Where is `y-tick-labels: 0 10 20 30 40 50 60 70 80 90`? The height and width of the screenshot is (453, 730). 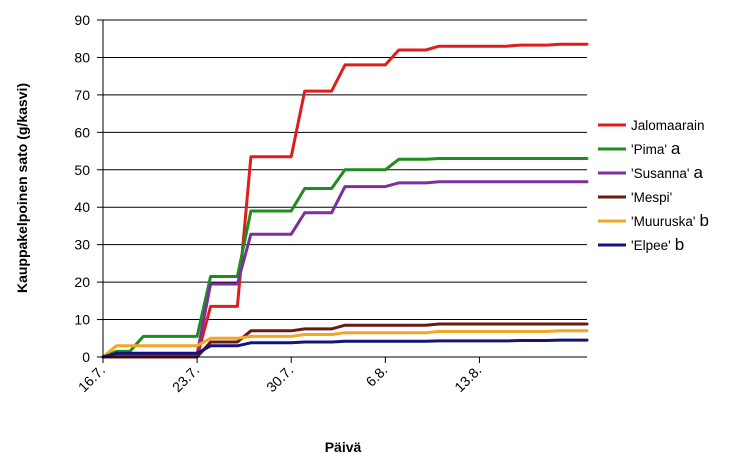
y-tick-labels: 0 10 20 30 40 50 60 70 80 90 is located at coordinates (82, 188).